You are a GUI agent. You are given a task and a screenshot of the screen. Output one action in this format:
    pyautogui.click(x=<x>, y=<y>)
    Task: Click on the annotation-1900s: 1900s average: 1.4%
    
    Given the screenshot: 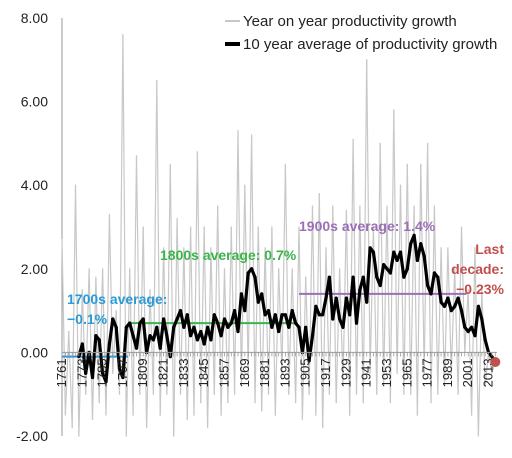 What is the action you would take?
    pyautogui.click(x=367, y=226)
    